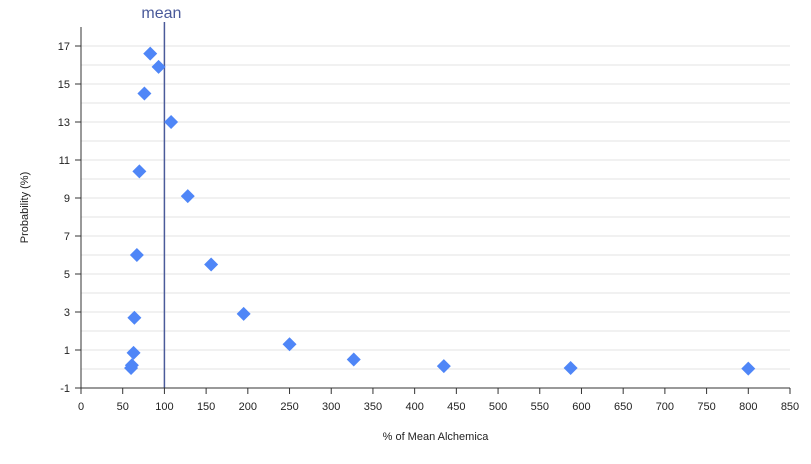 The height and width of the screenshot is (464, 811). What do you see at coordinates (64, 85) in the screenshot?
I see `y-tick-label: 15` at bounding box center [64, 85].